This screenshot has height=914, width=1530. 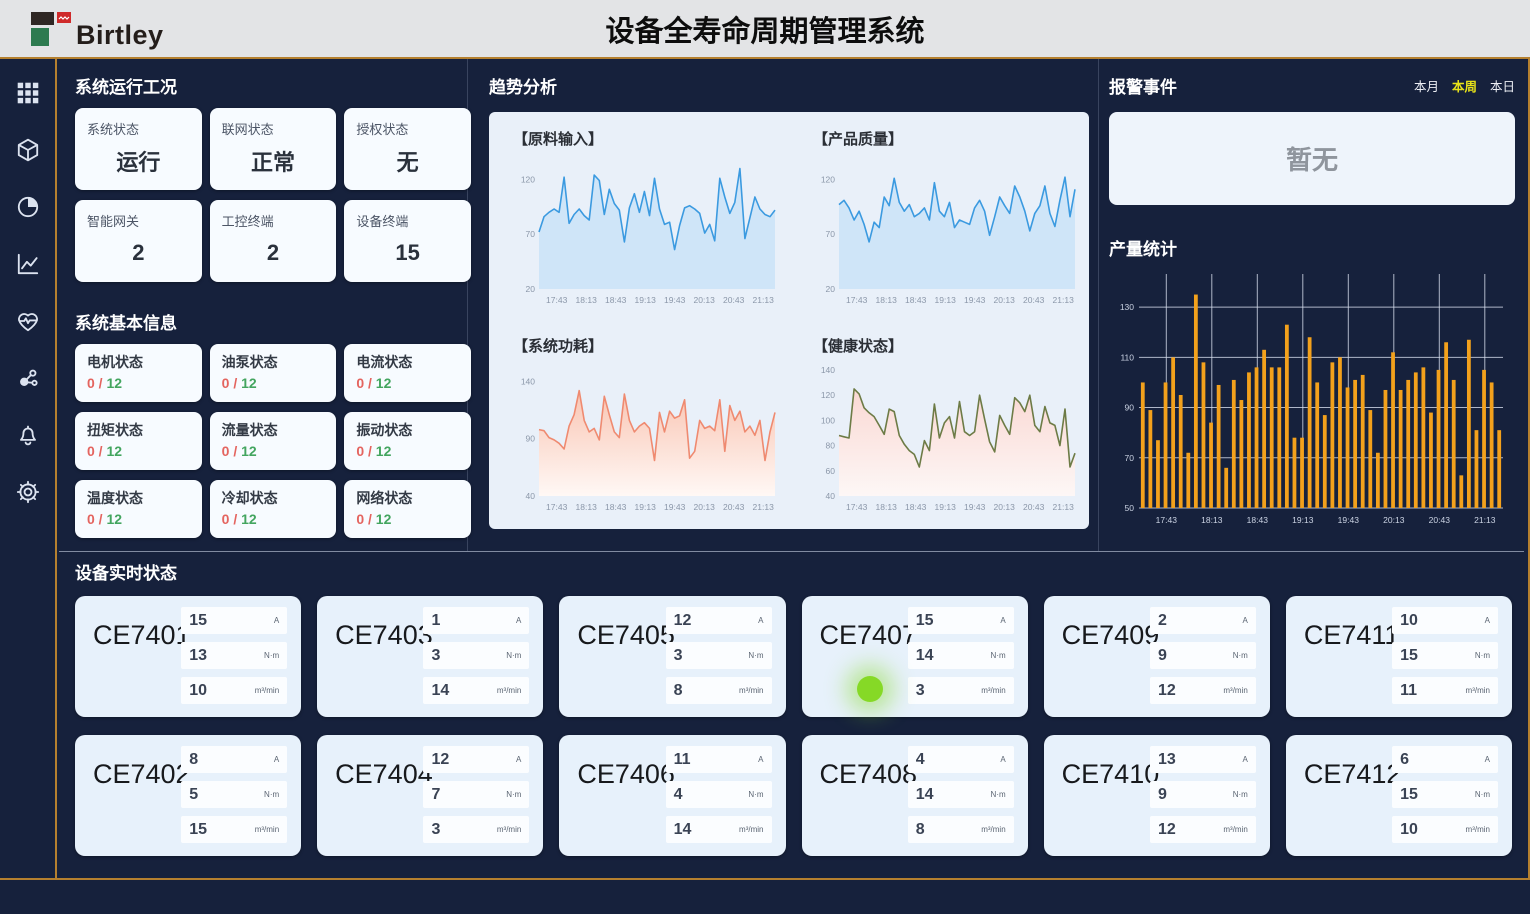 I want to click on device-card: CE7402 8 A 5 N·m 15 m³/min, so click(x=188, y=795).